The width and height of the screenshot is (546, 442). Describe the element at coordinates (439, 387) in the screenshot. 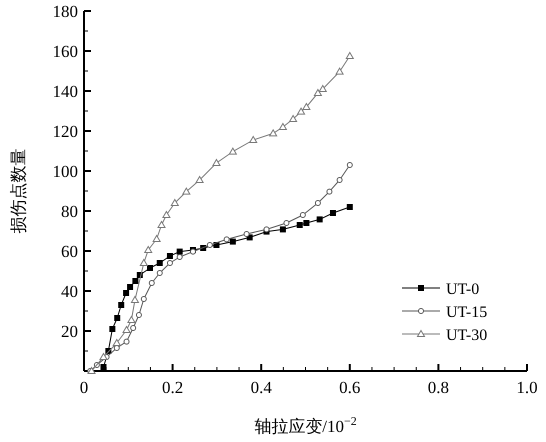

I see `x-tick-label: 0.8` at that location.